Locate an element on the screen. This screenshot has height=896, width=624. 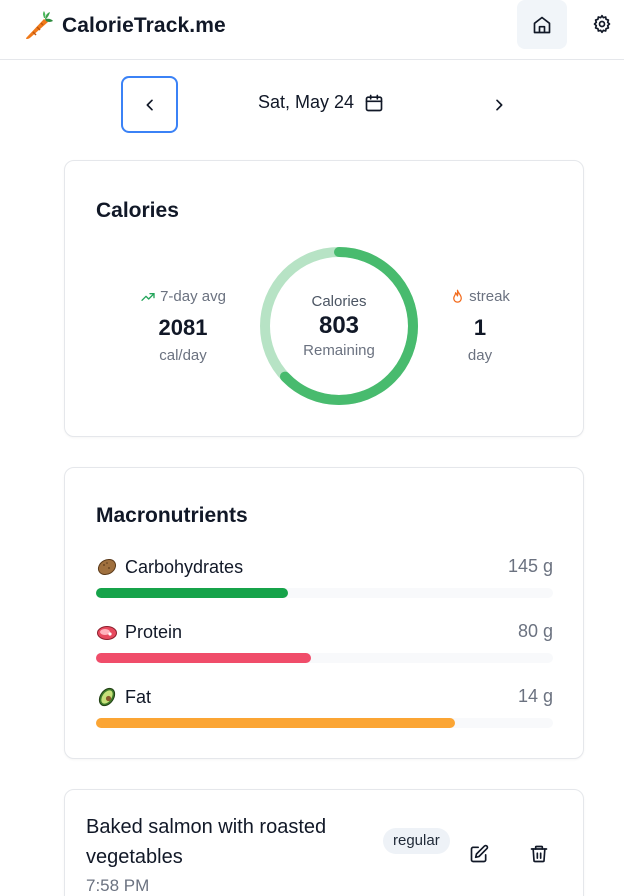
streak-value: 1 is located at coordinates (480, 327).